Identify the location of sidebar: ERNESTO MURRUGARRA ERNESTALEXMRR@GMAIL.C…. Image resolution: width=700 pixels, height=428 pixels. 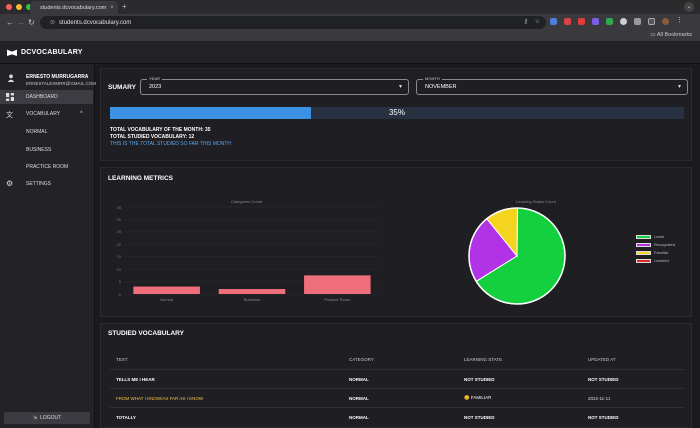
(48, 246).